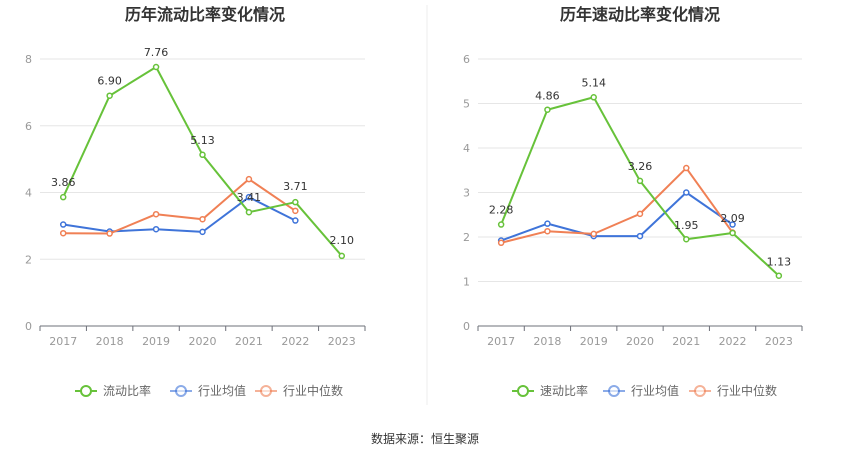  What do you see at coordinates (501, 210) in the screenshot?
I see `data-label: 2.28` at bounding box center [501, 210].